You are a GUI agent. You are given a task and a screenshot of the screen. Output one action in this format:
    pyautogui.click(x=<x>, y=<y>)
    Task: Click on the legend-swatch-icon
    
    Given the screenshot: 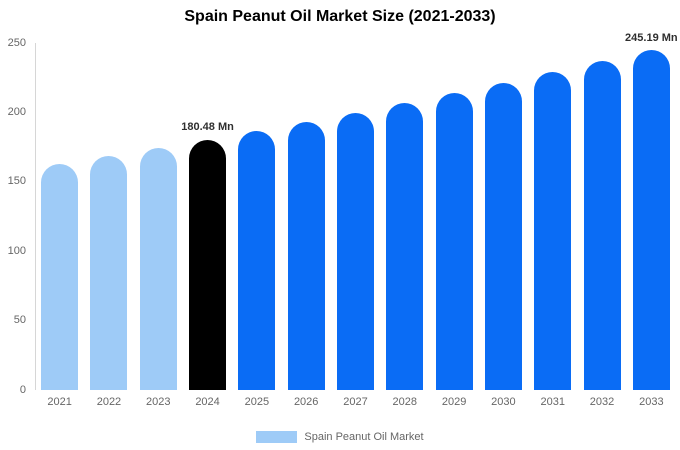 What is the action you would take?
    pyautogui.click(x=277, y=437)
    